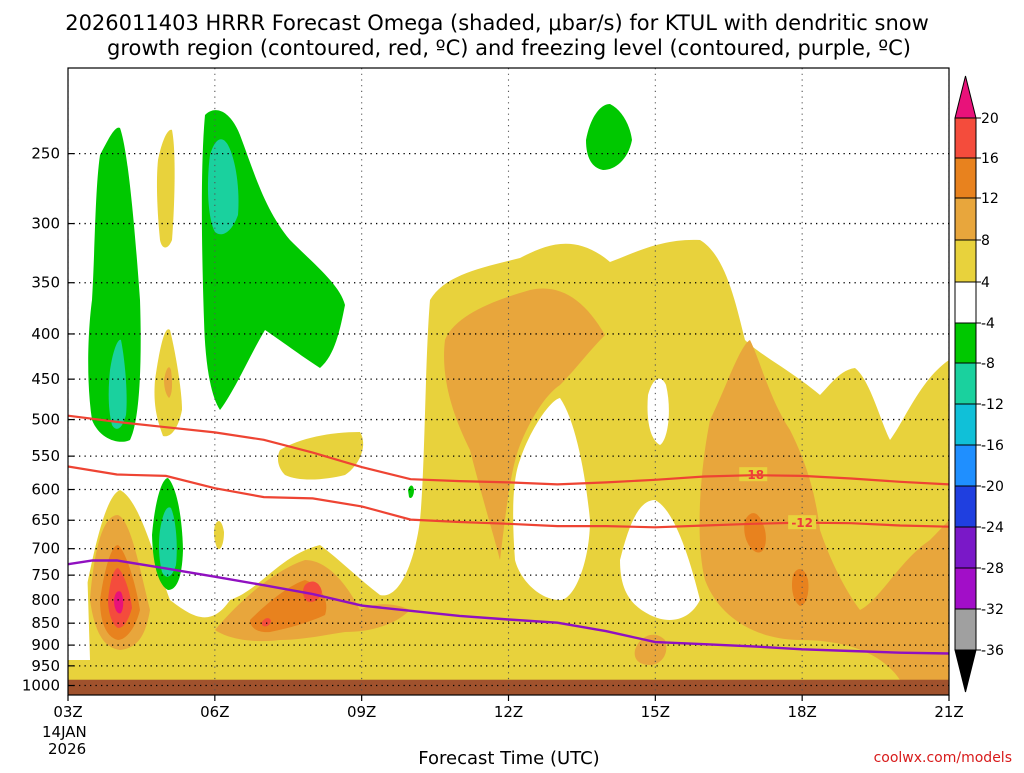 Image resolution: width=1024 pixels, height=773 pixels. What do you see at coordinates (411, 492) in the screenshot?
I see `omega-region-m4-m8-e` at bounding box center [411, 492].